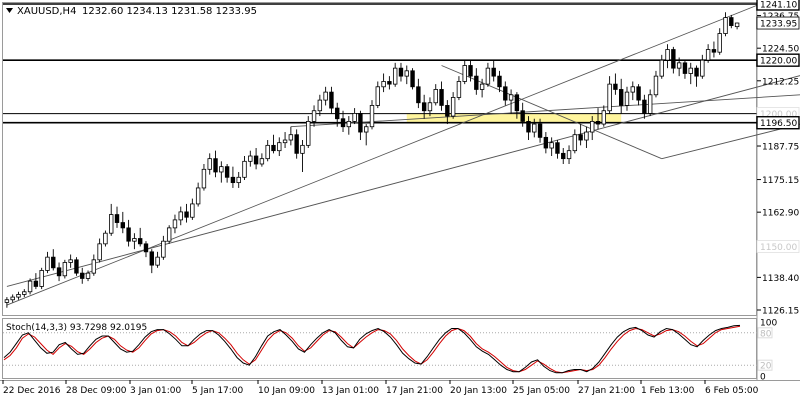 This screenshot has height=404, width=800. What do you see at coordinates (350, 391) in the screenshot?
I see `time-tick-label: 13 Jan 01:00` at bounding box center [350, 391].